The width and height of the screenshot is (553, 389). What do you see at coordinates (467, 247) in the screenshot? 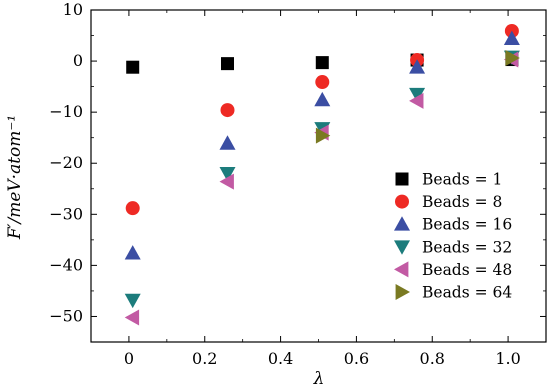
I see `legend-label: Beads = 32` at bounding box center [467, 247].